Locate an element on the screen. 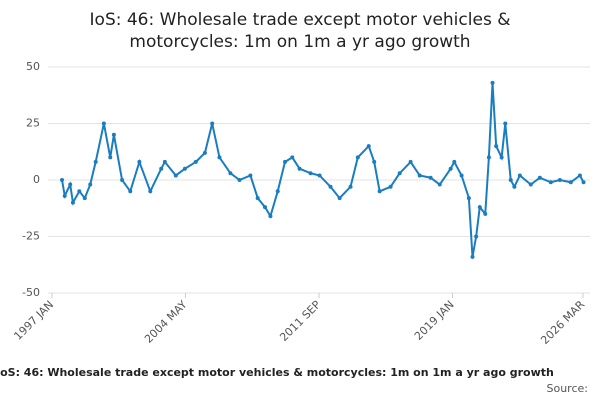  chart-title: motorcycles: 1m on 1m a yr ago growth is located at coordinates (299, 42).